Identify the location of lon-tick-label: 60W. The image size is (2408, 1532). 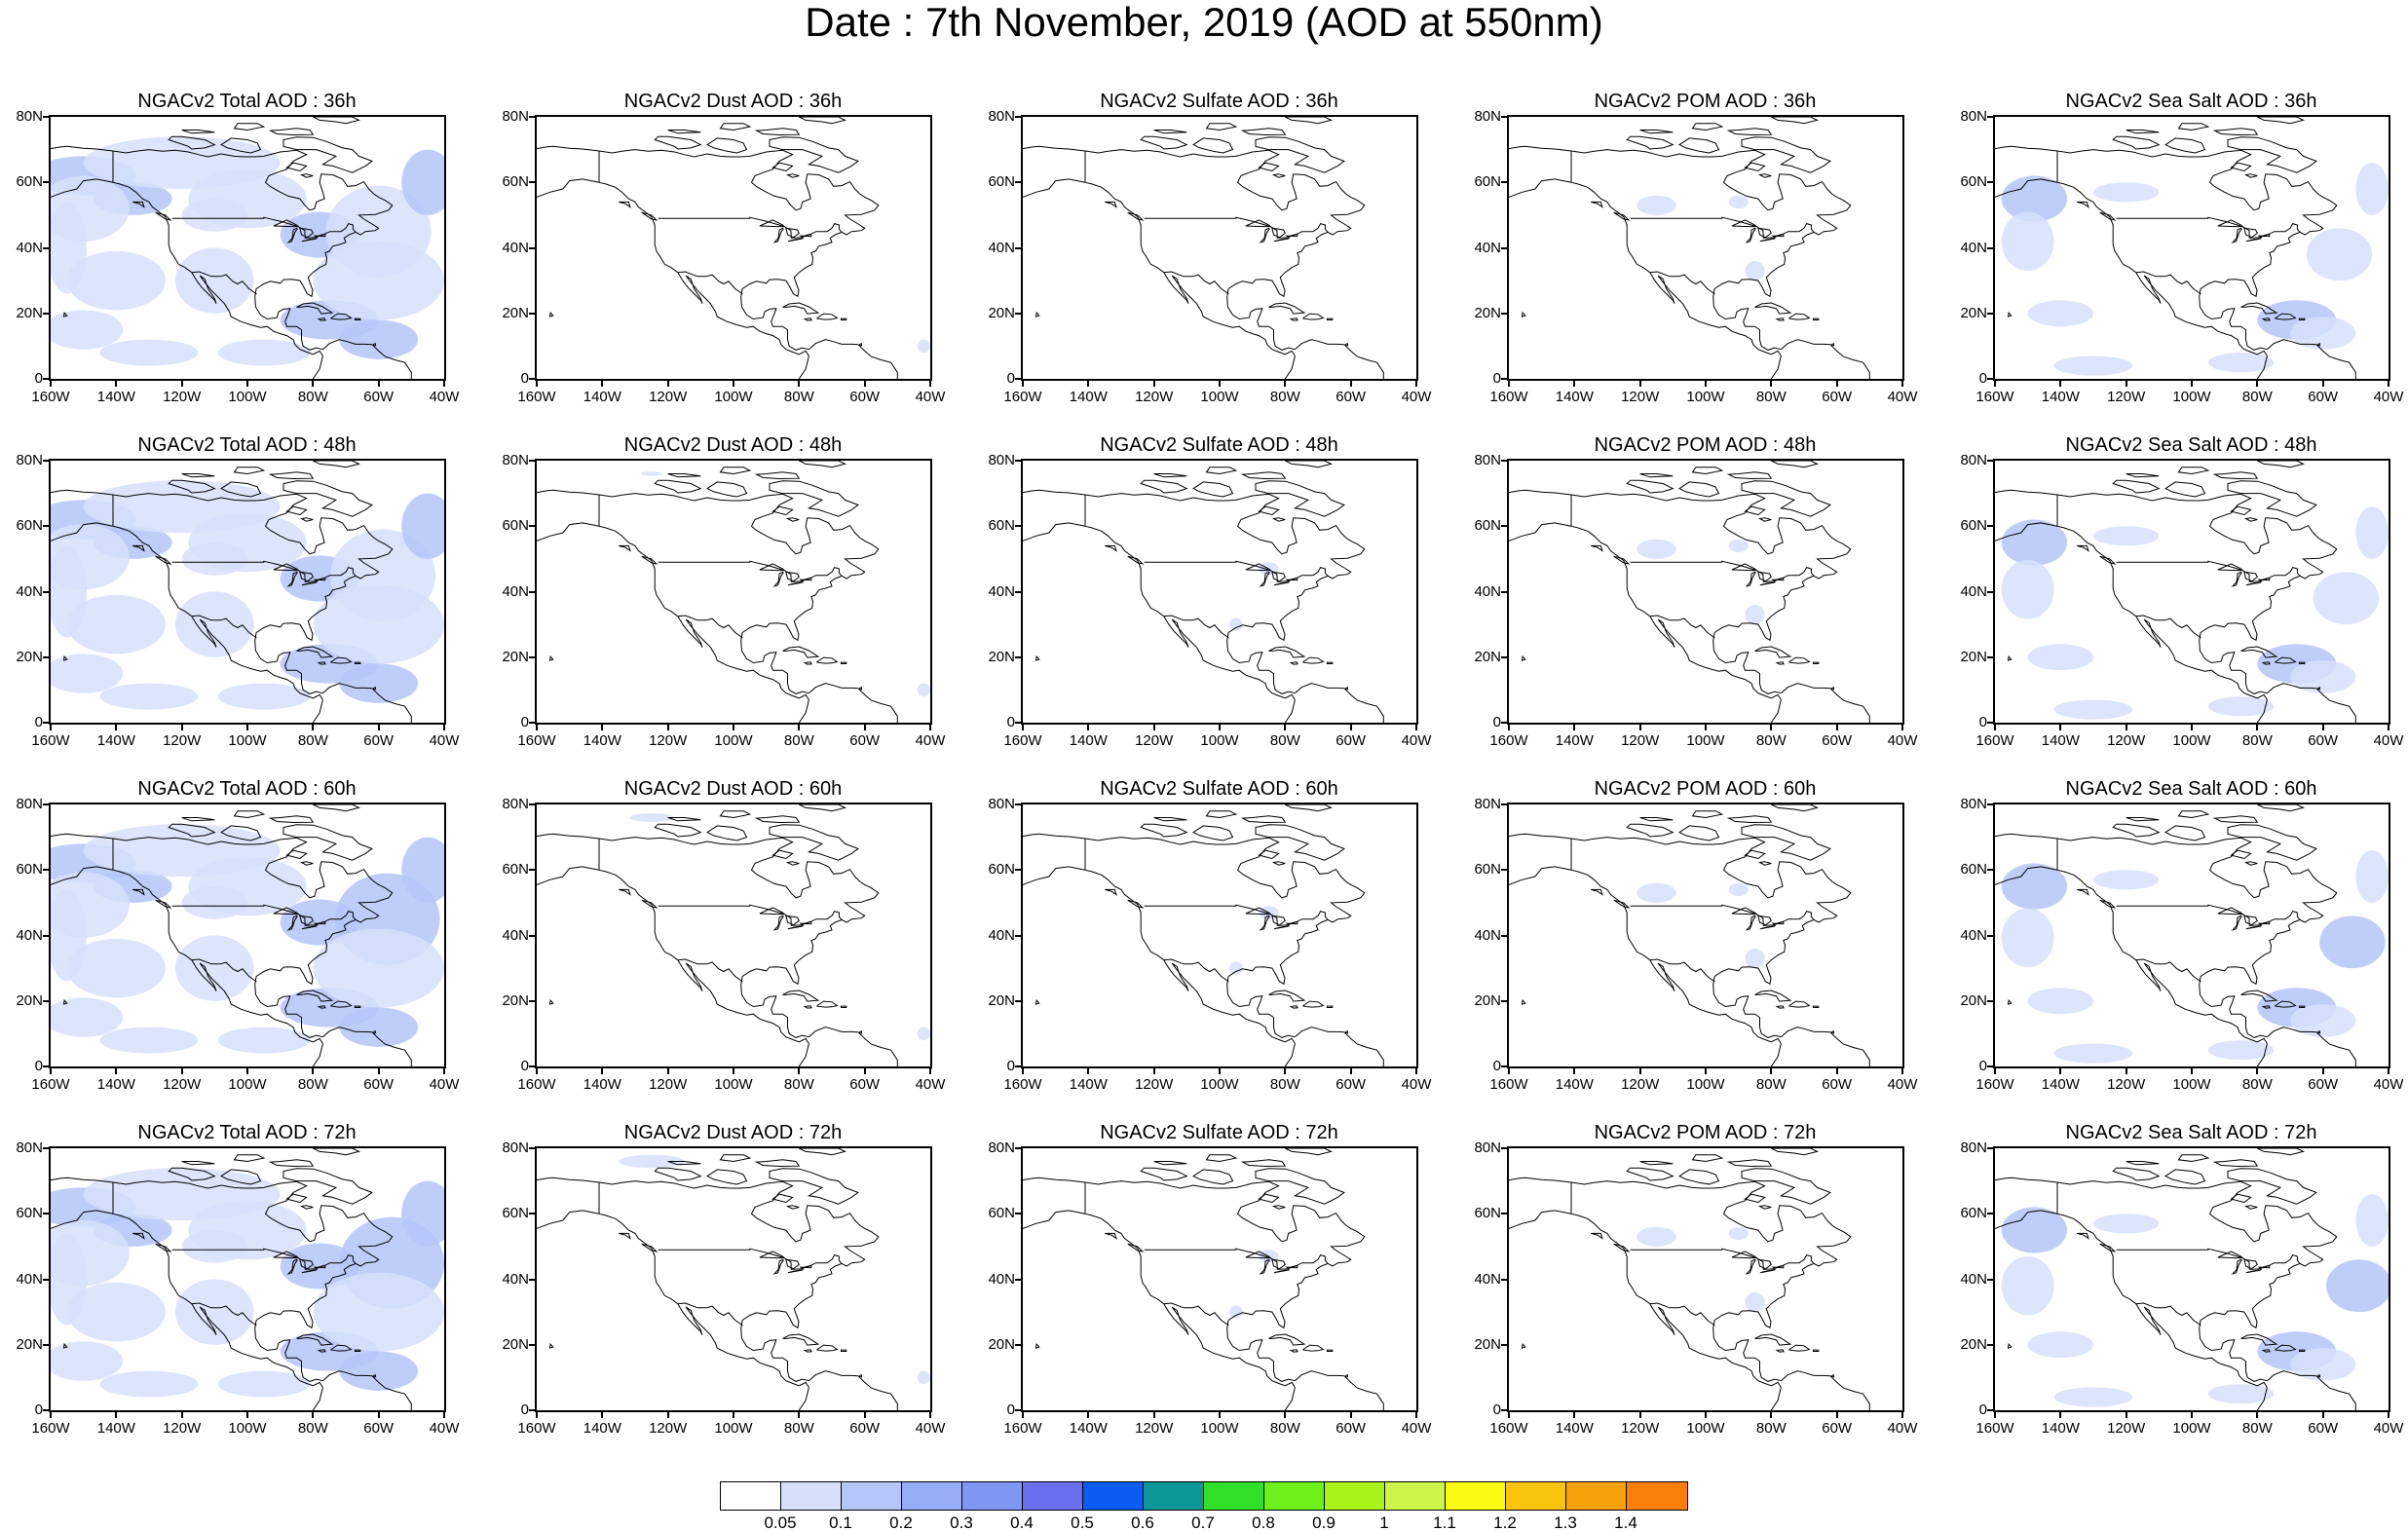
(379, 741).